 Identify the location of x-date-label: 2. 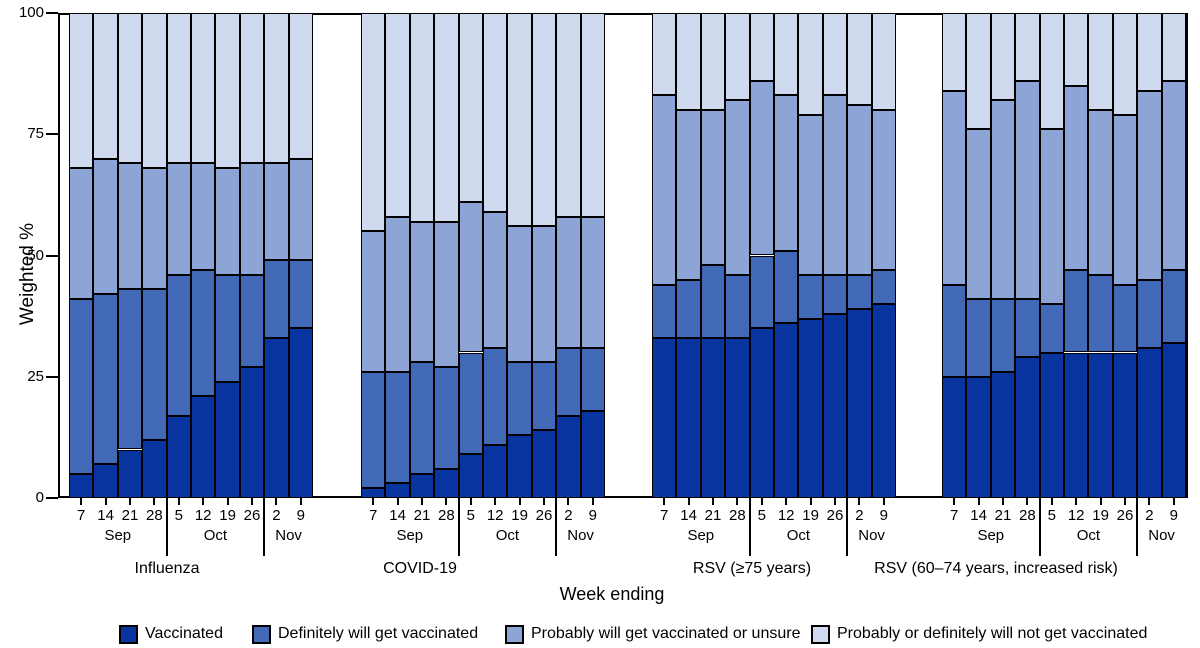
(1149, 515).